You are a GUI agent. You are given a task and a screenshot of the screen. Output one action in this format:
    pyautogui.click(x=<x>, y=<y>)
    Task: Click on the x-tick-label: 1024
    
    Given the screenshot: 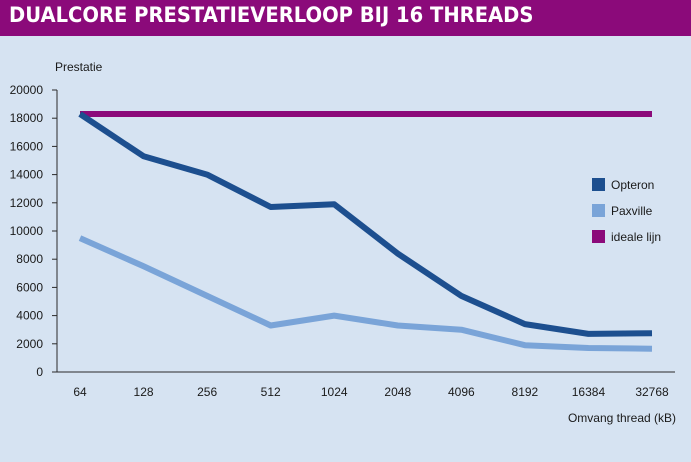 What is the action you would take?
    pyautogui.click(x=334, y=392)
    